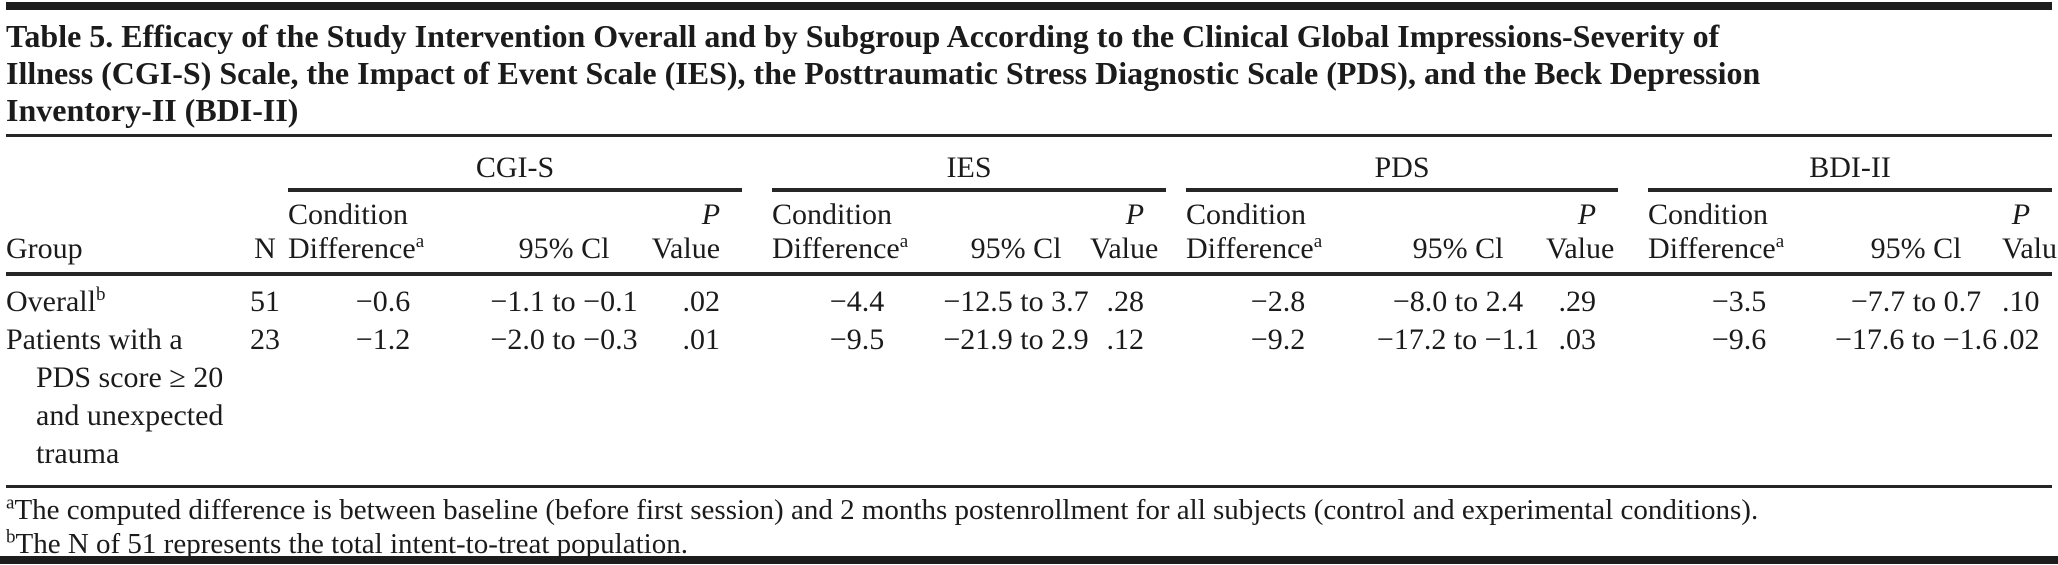 The image size is (2058, 565). I want to click on header-pds-p-value: P Value, so click(1582, 232).